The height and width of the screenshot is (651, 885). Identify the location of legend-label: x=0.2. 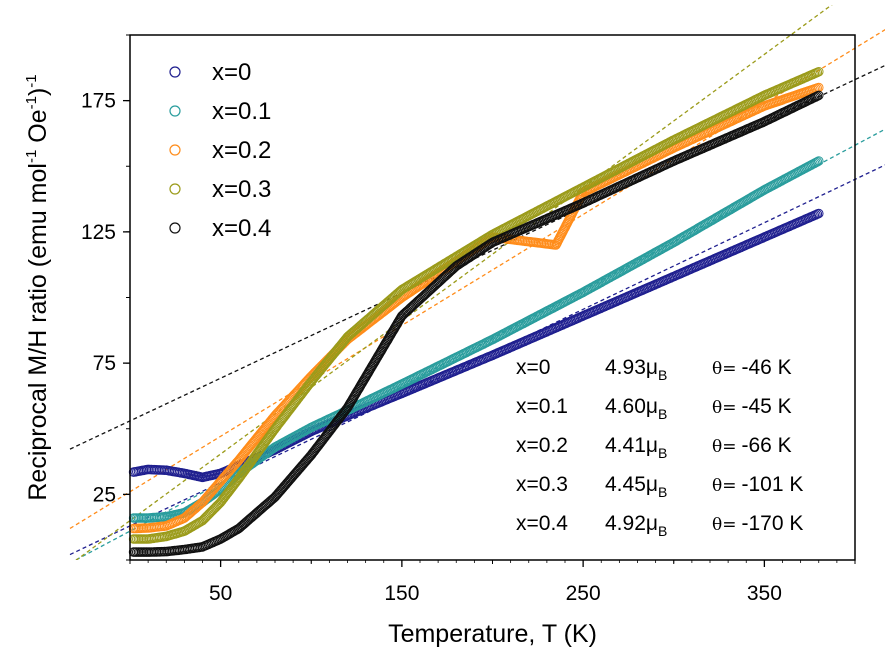
(241, 150).